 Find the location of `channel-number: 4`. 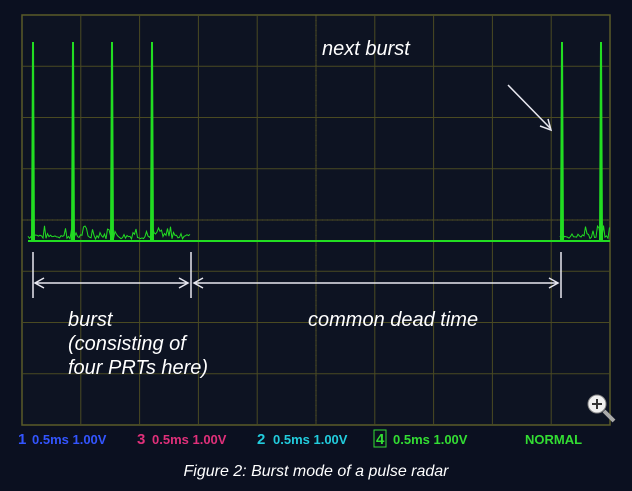

channel-number: 4 is located at coordinates (380, 439).